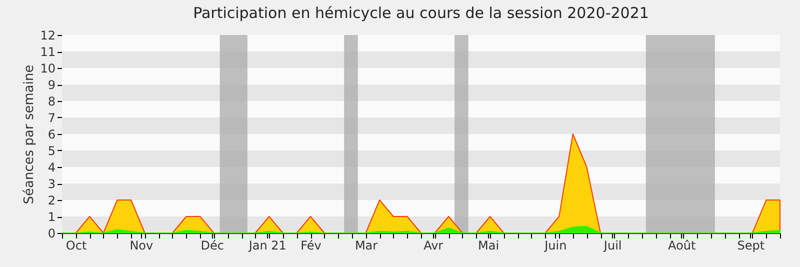 The image size is (800, 267). I want to click on y-tick-label: 4, so click(52, 167).